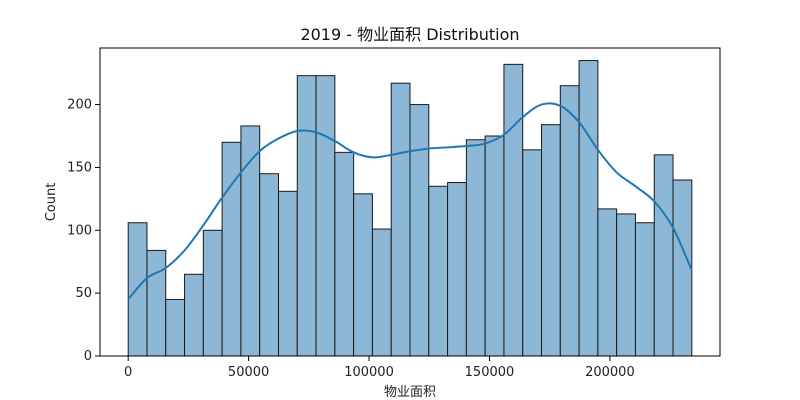  I want to click on chart-title: 2019 - 物业面积 Distribution, so click(409, 34).